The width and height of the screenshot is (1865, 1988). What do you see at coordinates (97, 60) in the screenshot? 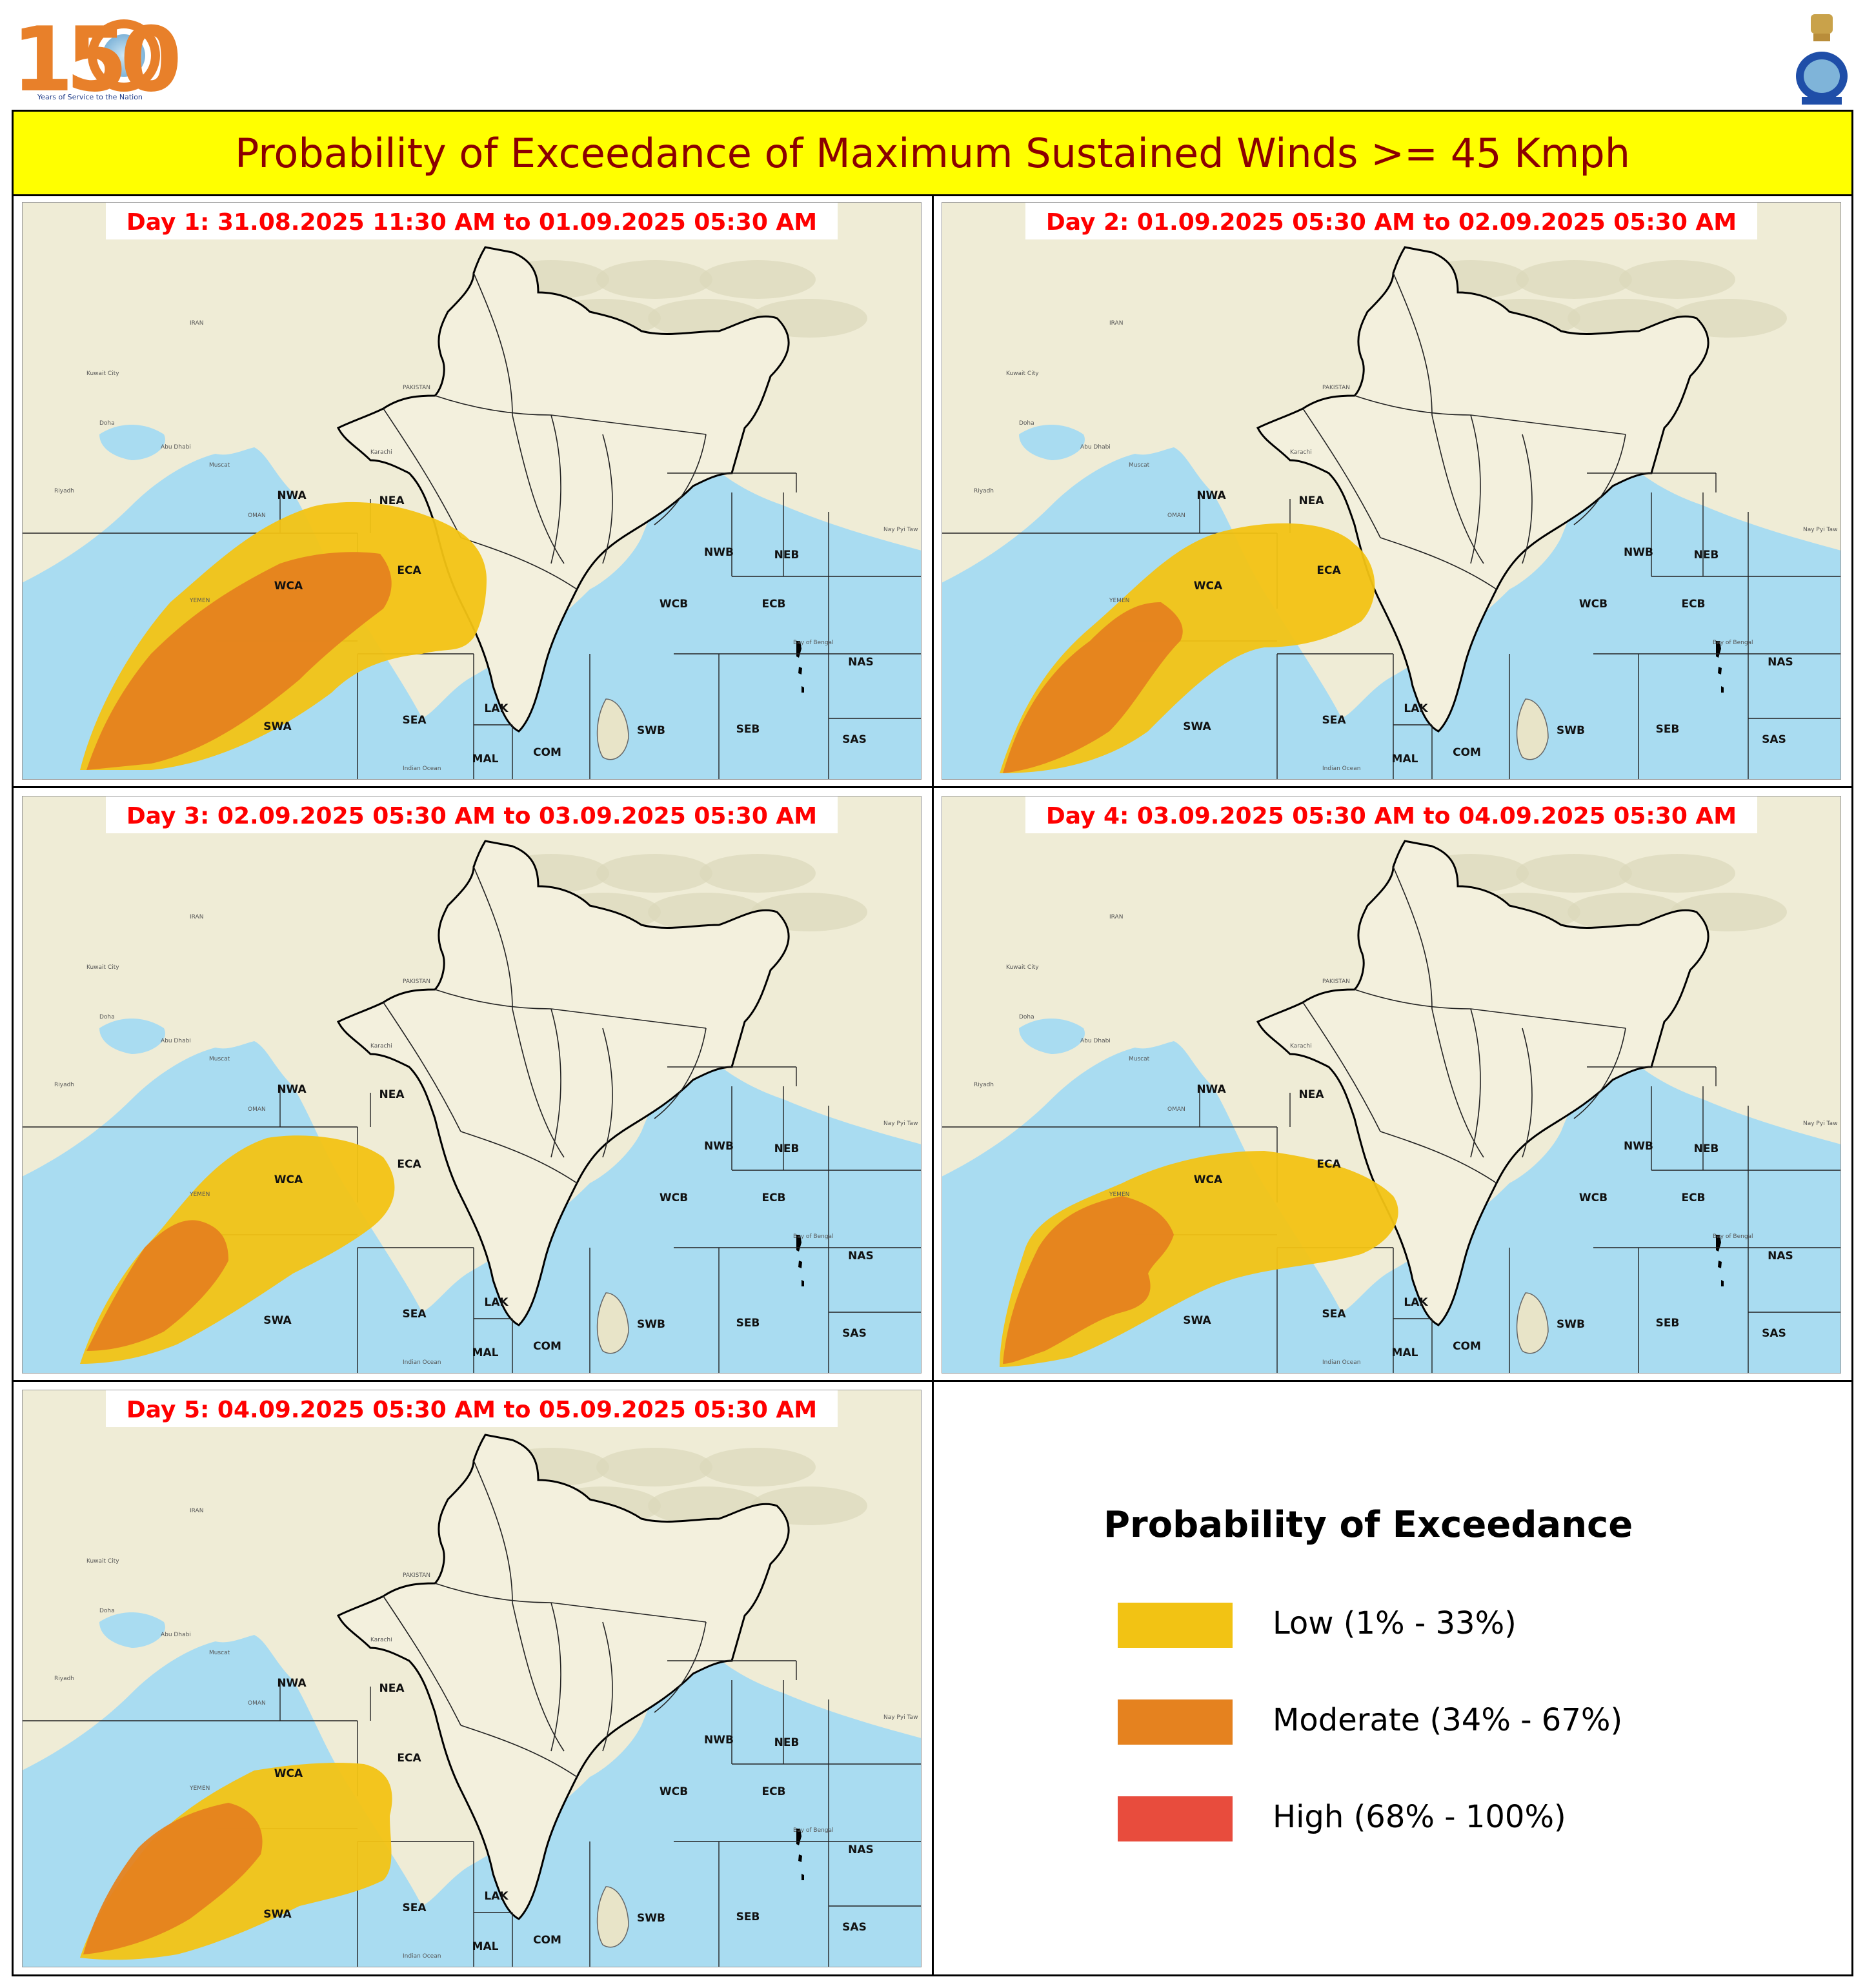
I see `imd-150-years-logo: 150 Years of Service to the Nation` at bounding box center [97, 60].